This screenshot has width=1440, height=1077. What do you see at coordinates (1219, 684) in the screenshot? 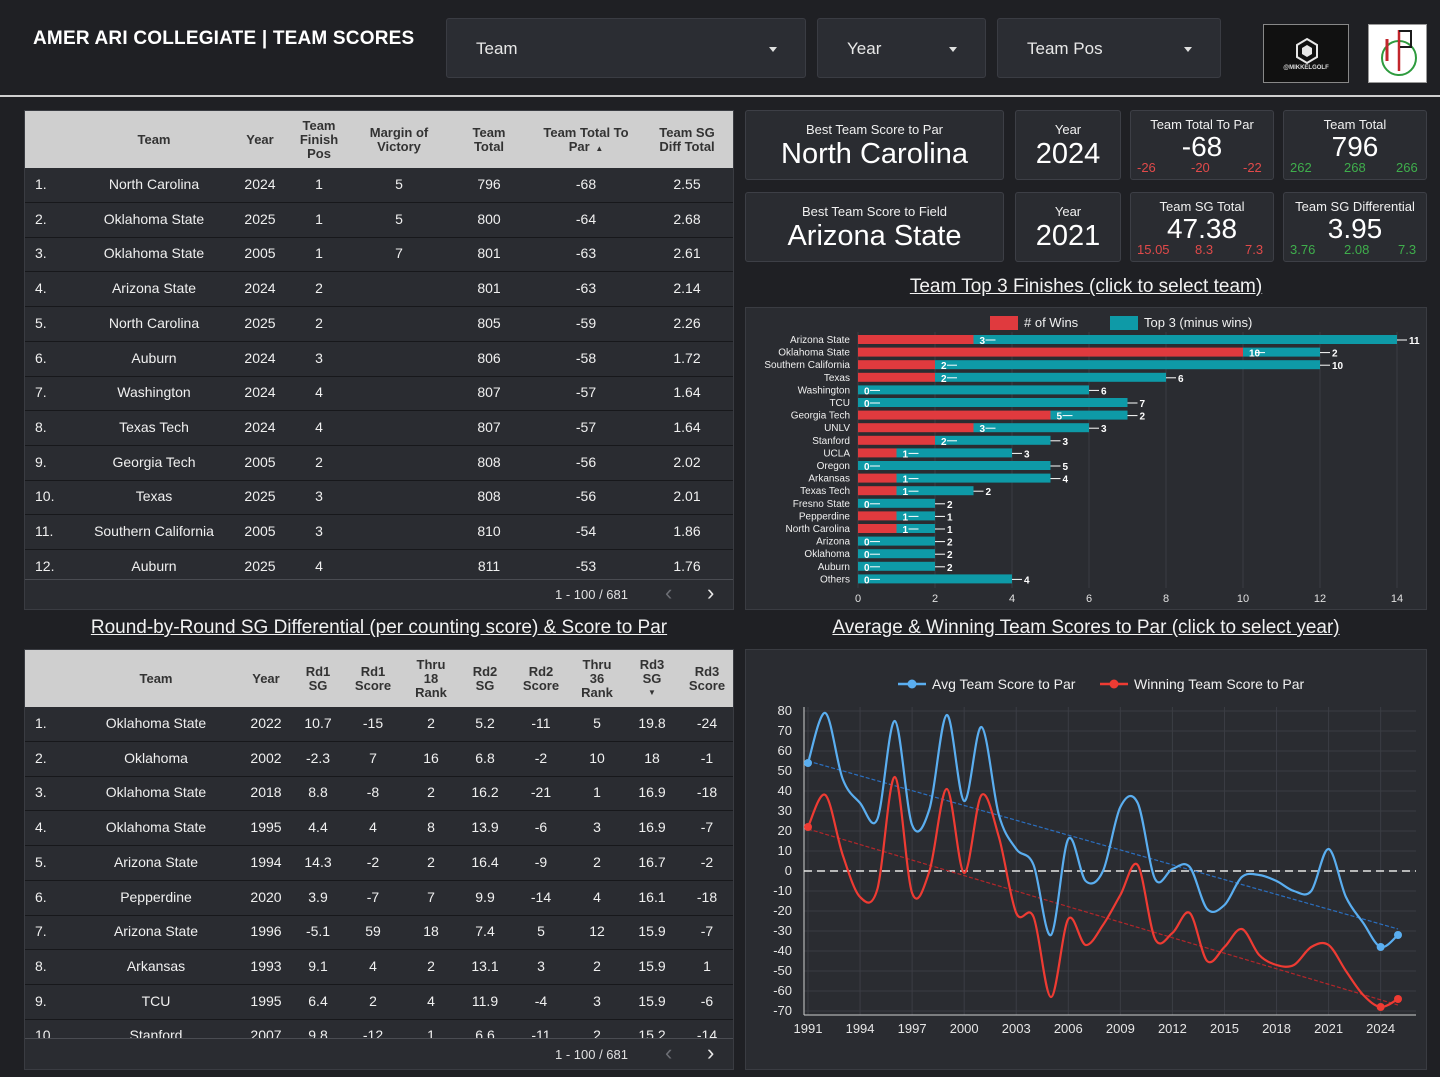
I see `legend-label: Winning Team Score to Par` at bounding box center [1219, 684].